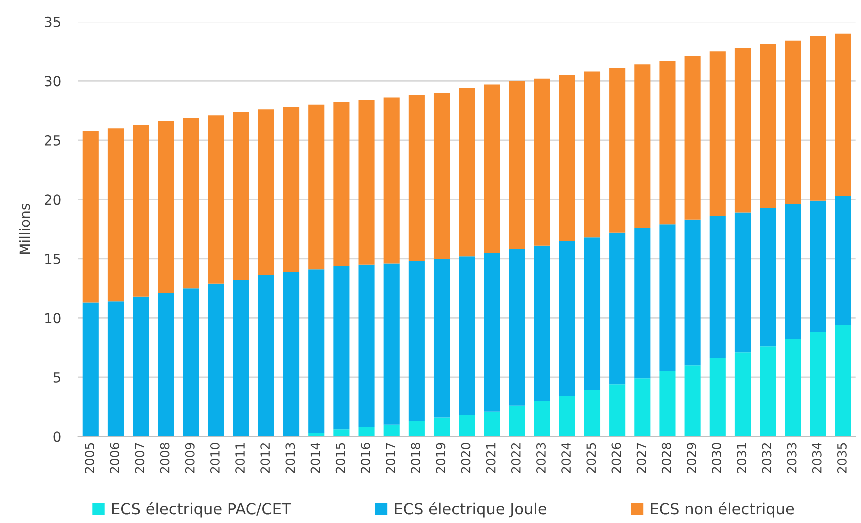 Image resolution: width=861 pixels, height=523 pixels. What do you see at coordinates (202, 510) in the screenshot?
I see `legend-label: ECS électrique PAC/CET` at bounding box center [202, 510].